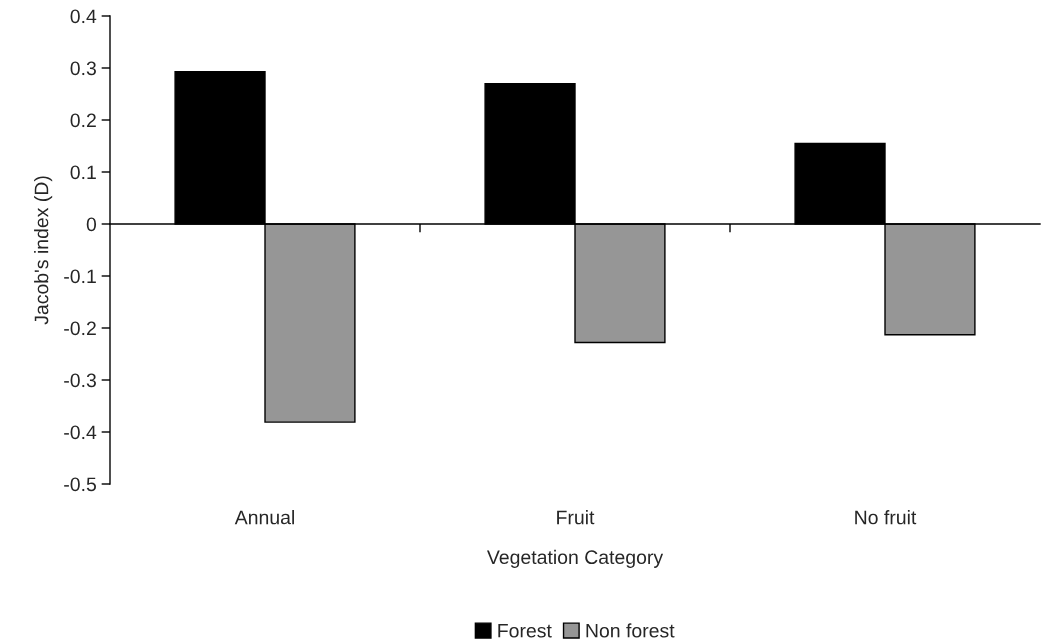 The width and height of the screenshot is (1045, 639). What do you see at coordinates (83, 68) in the screenshot?
I see `y-tick-label: 0.3` at bounding box center [83, 68].